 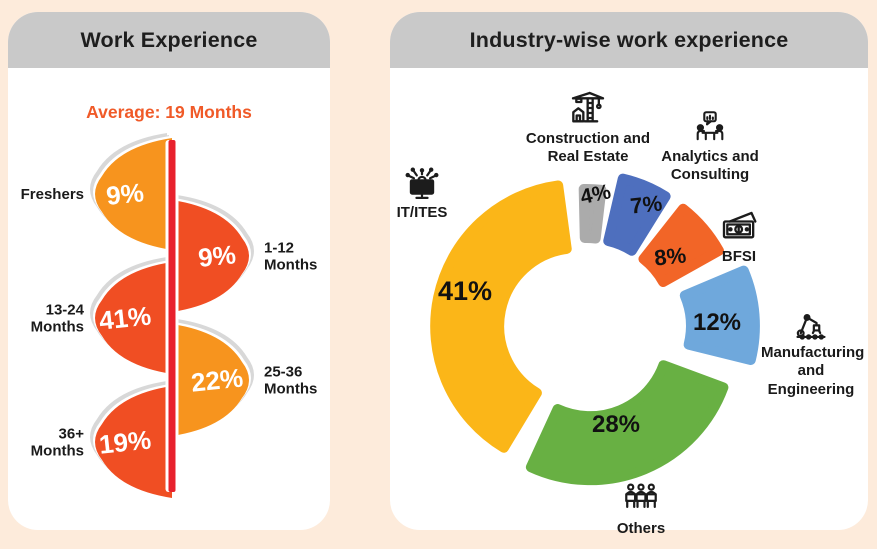 I want to click on legend-bfsi: BFSI, so click(x=739, y=236).